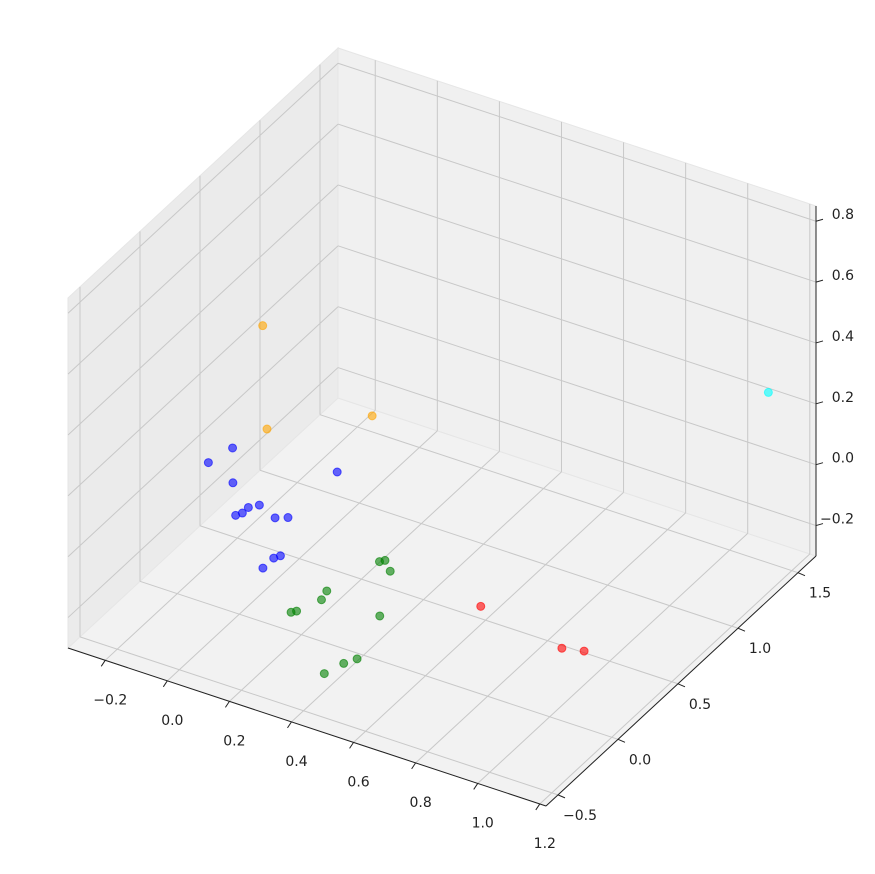 Image resolution: width=875 pixels, height=874 pixels. What do you see at coordinates (110, 700) in the screenshot?
I see `x-tick-label: −0.2` at bounding box center [110, 700].